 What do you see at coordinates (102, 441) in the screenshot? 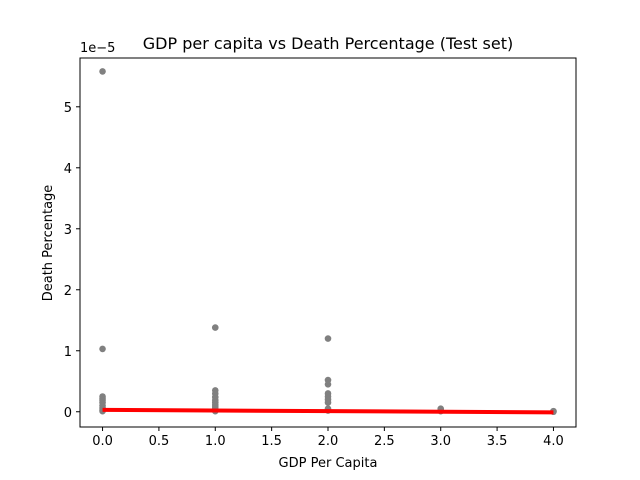
I see `x-tick-label: 0.0` at bounding box center [102, 441].